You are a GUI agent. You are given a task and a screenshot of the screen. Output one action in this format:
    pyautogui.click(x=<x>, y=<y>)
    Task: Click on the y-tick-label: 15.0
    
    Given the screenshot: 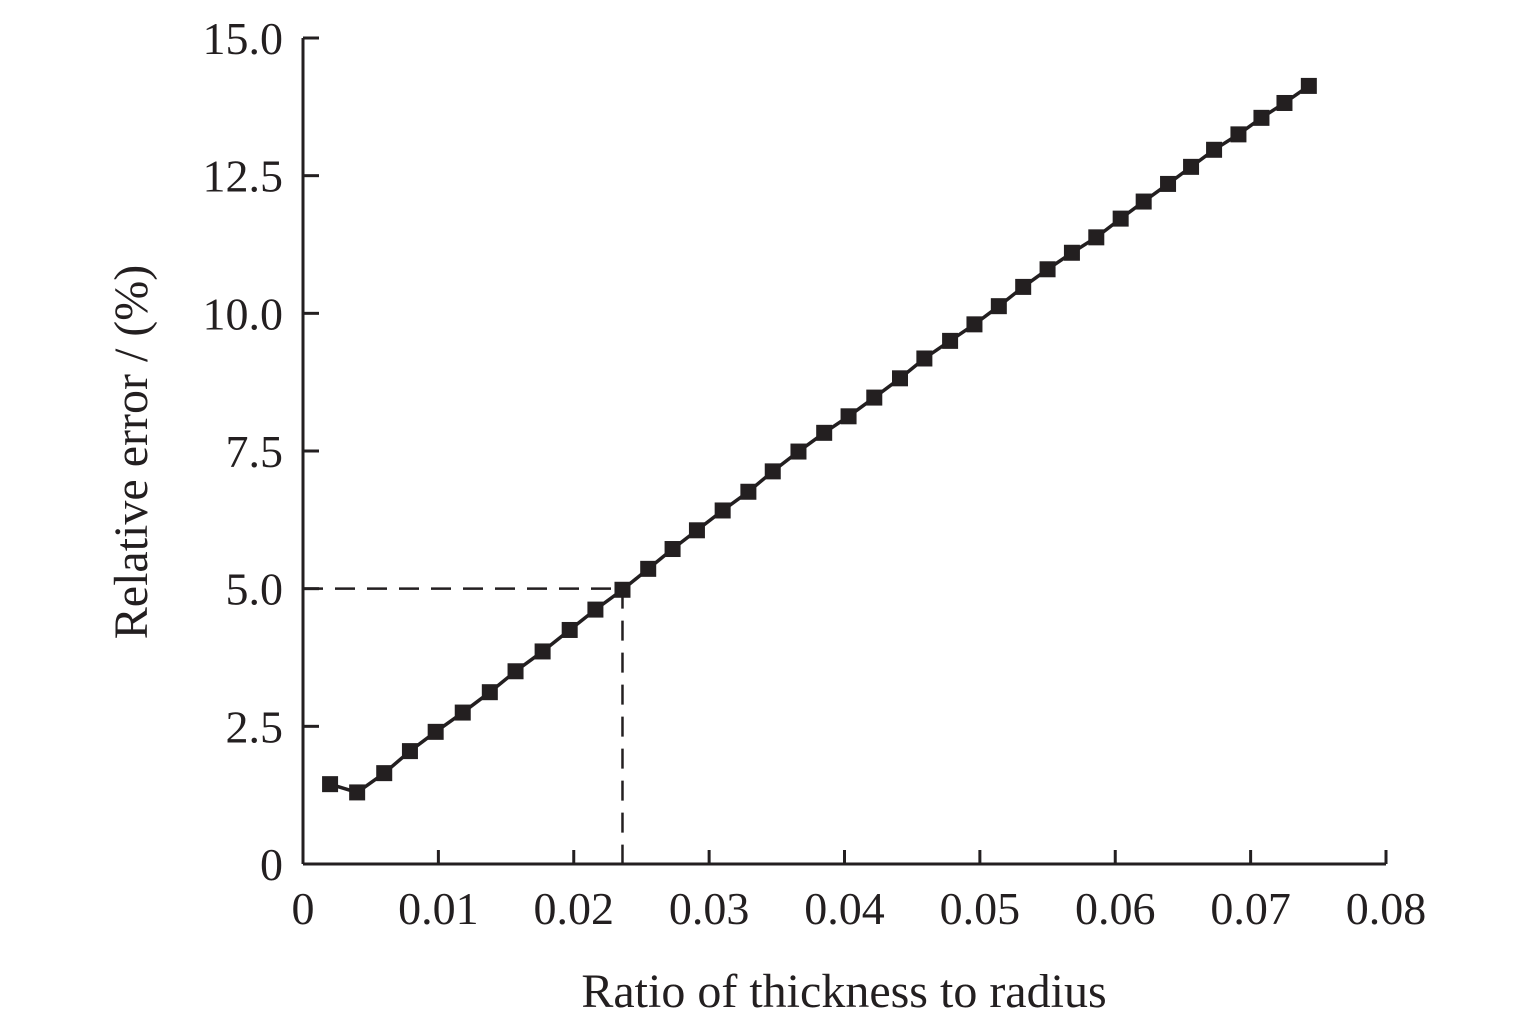 What is the action you would take?
    pyautogui.click(x=243, y=38)
    